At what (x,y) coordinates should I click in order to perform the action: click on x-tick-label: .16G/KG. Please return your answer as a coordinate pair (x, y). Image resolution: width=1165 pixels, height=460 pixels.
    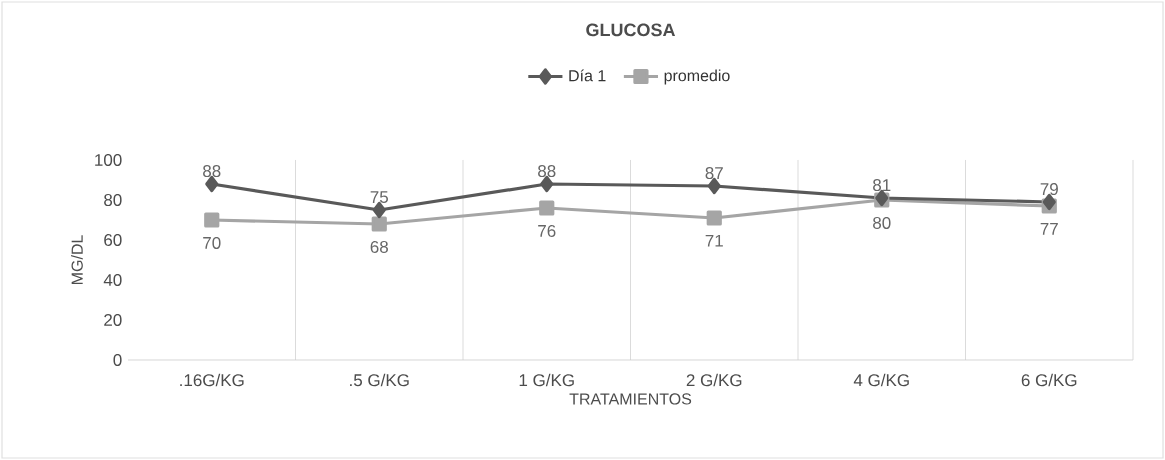
    Looking at the image, I should click on (212, 380).